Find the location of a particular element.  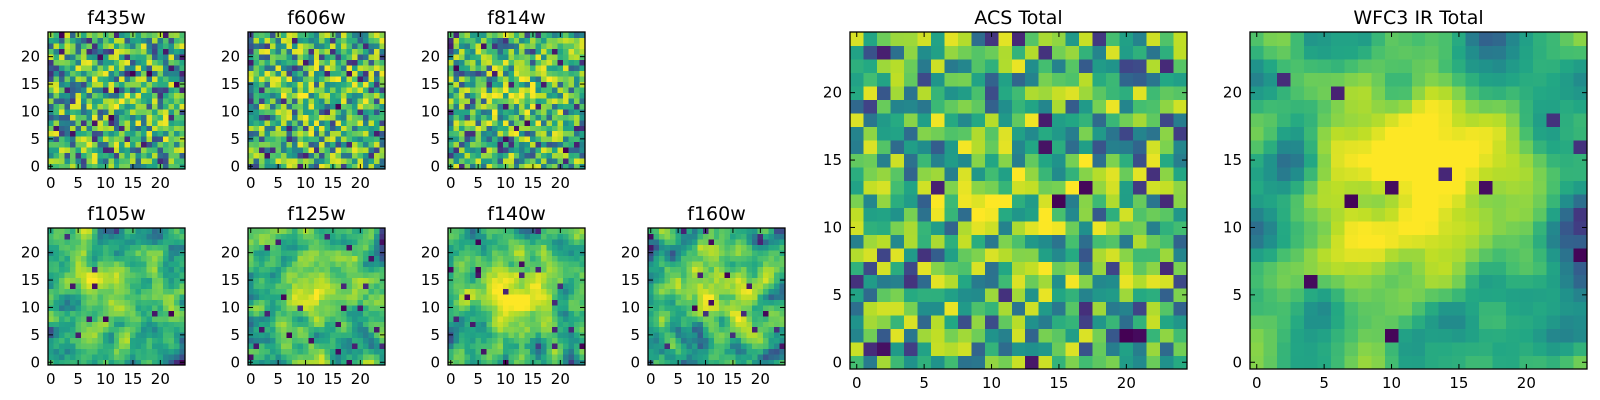

x-tick-label: 15 is located at coordinates (732, 379).